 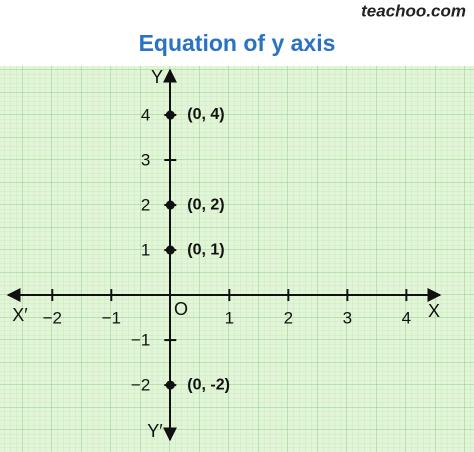 I want to click on y-tick-label: −1, so click(x=140, y=340).